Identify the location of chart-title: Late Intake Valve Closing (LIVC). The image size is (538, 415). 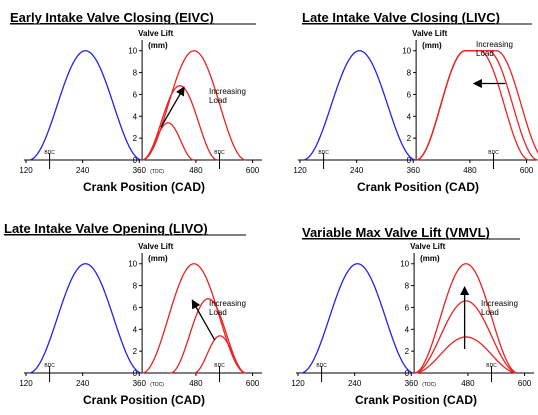
(401, 17).